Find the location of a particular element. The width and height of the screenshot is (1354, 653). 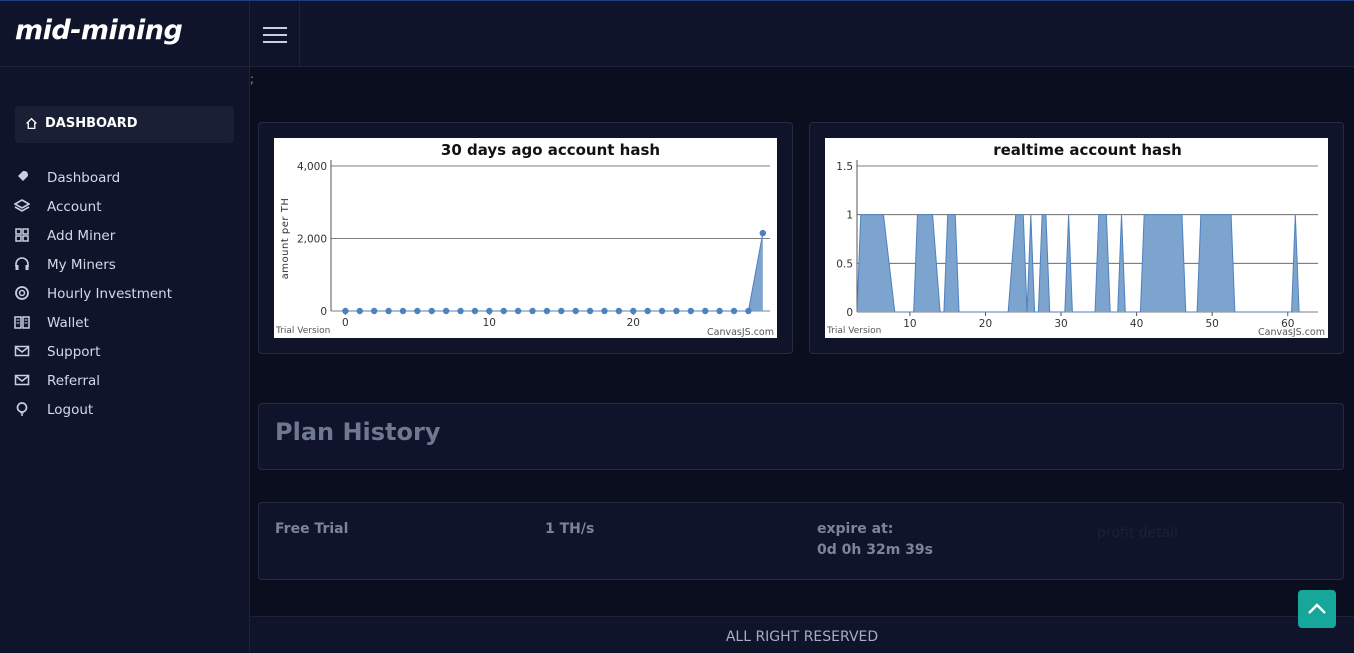

sidebar-item-label: Logout is located at coordinates (70, 410).